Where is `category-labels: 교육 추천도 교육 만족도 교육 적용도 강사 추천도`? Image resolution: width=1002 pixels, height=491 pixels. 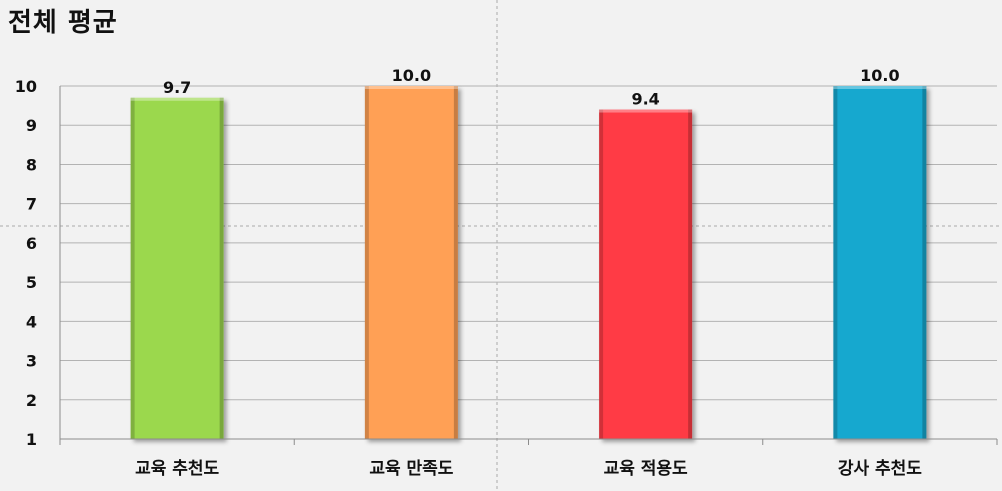
category-labels: 교육 추천도 교육 만족도 교육 적용도 강사 추천도 is located at coordinates (528, 469).